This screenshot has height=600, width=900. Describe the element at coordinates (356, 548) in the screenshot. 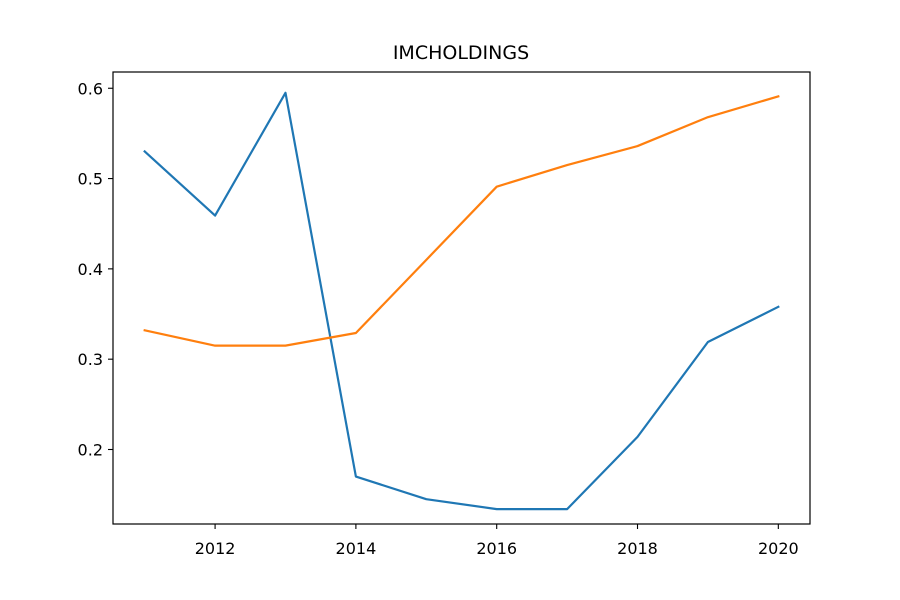

I see `x-tick-label: 2014` at that location.